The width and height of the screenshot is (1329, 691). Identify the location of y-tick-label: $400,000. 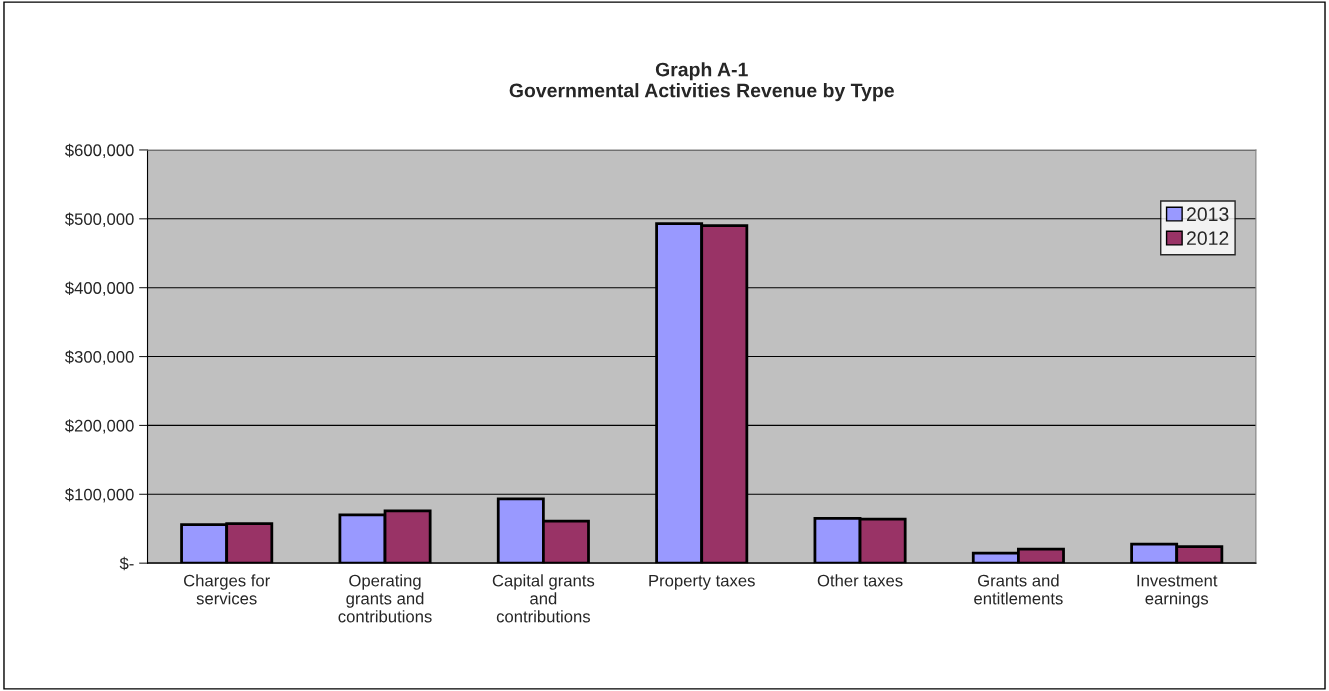
(99, 288).